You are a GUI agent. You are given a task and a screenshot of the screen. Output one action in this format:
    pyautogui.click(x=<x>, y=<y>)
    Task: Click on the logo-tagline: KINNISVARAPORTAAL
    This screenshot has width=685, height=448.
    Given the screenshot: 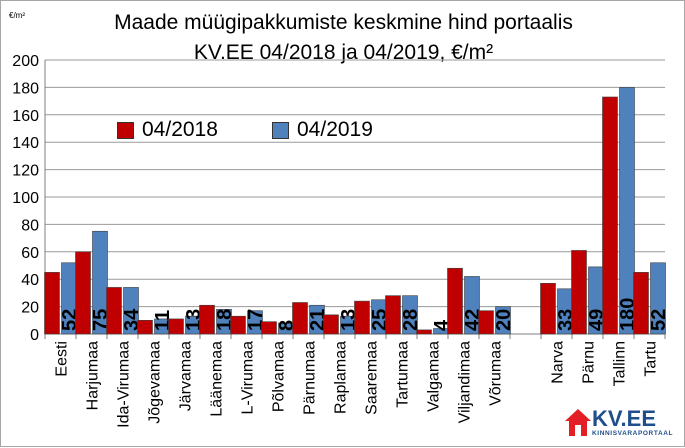 What is the action you would take?
    pyautogui.click(x=633, y=433)
    